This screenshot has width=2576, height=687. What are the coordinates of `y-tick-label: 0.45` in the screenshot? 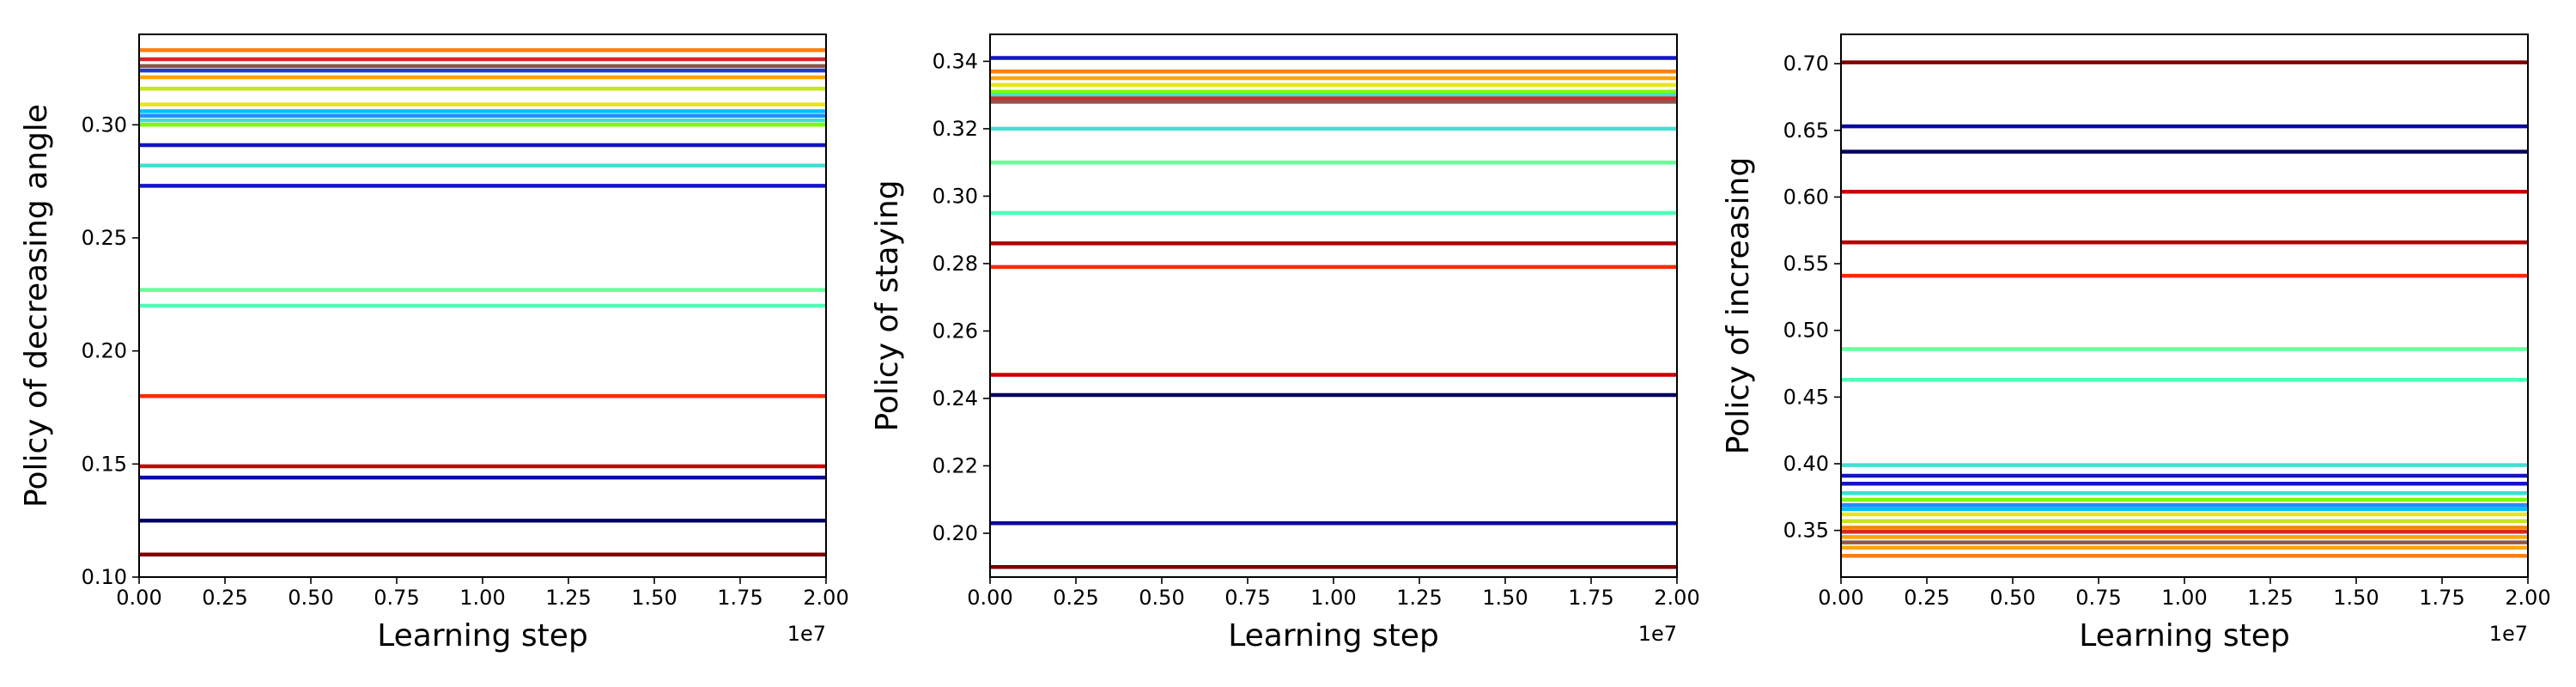 It's located at (1806, 397).